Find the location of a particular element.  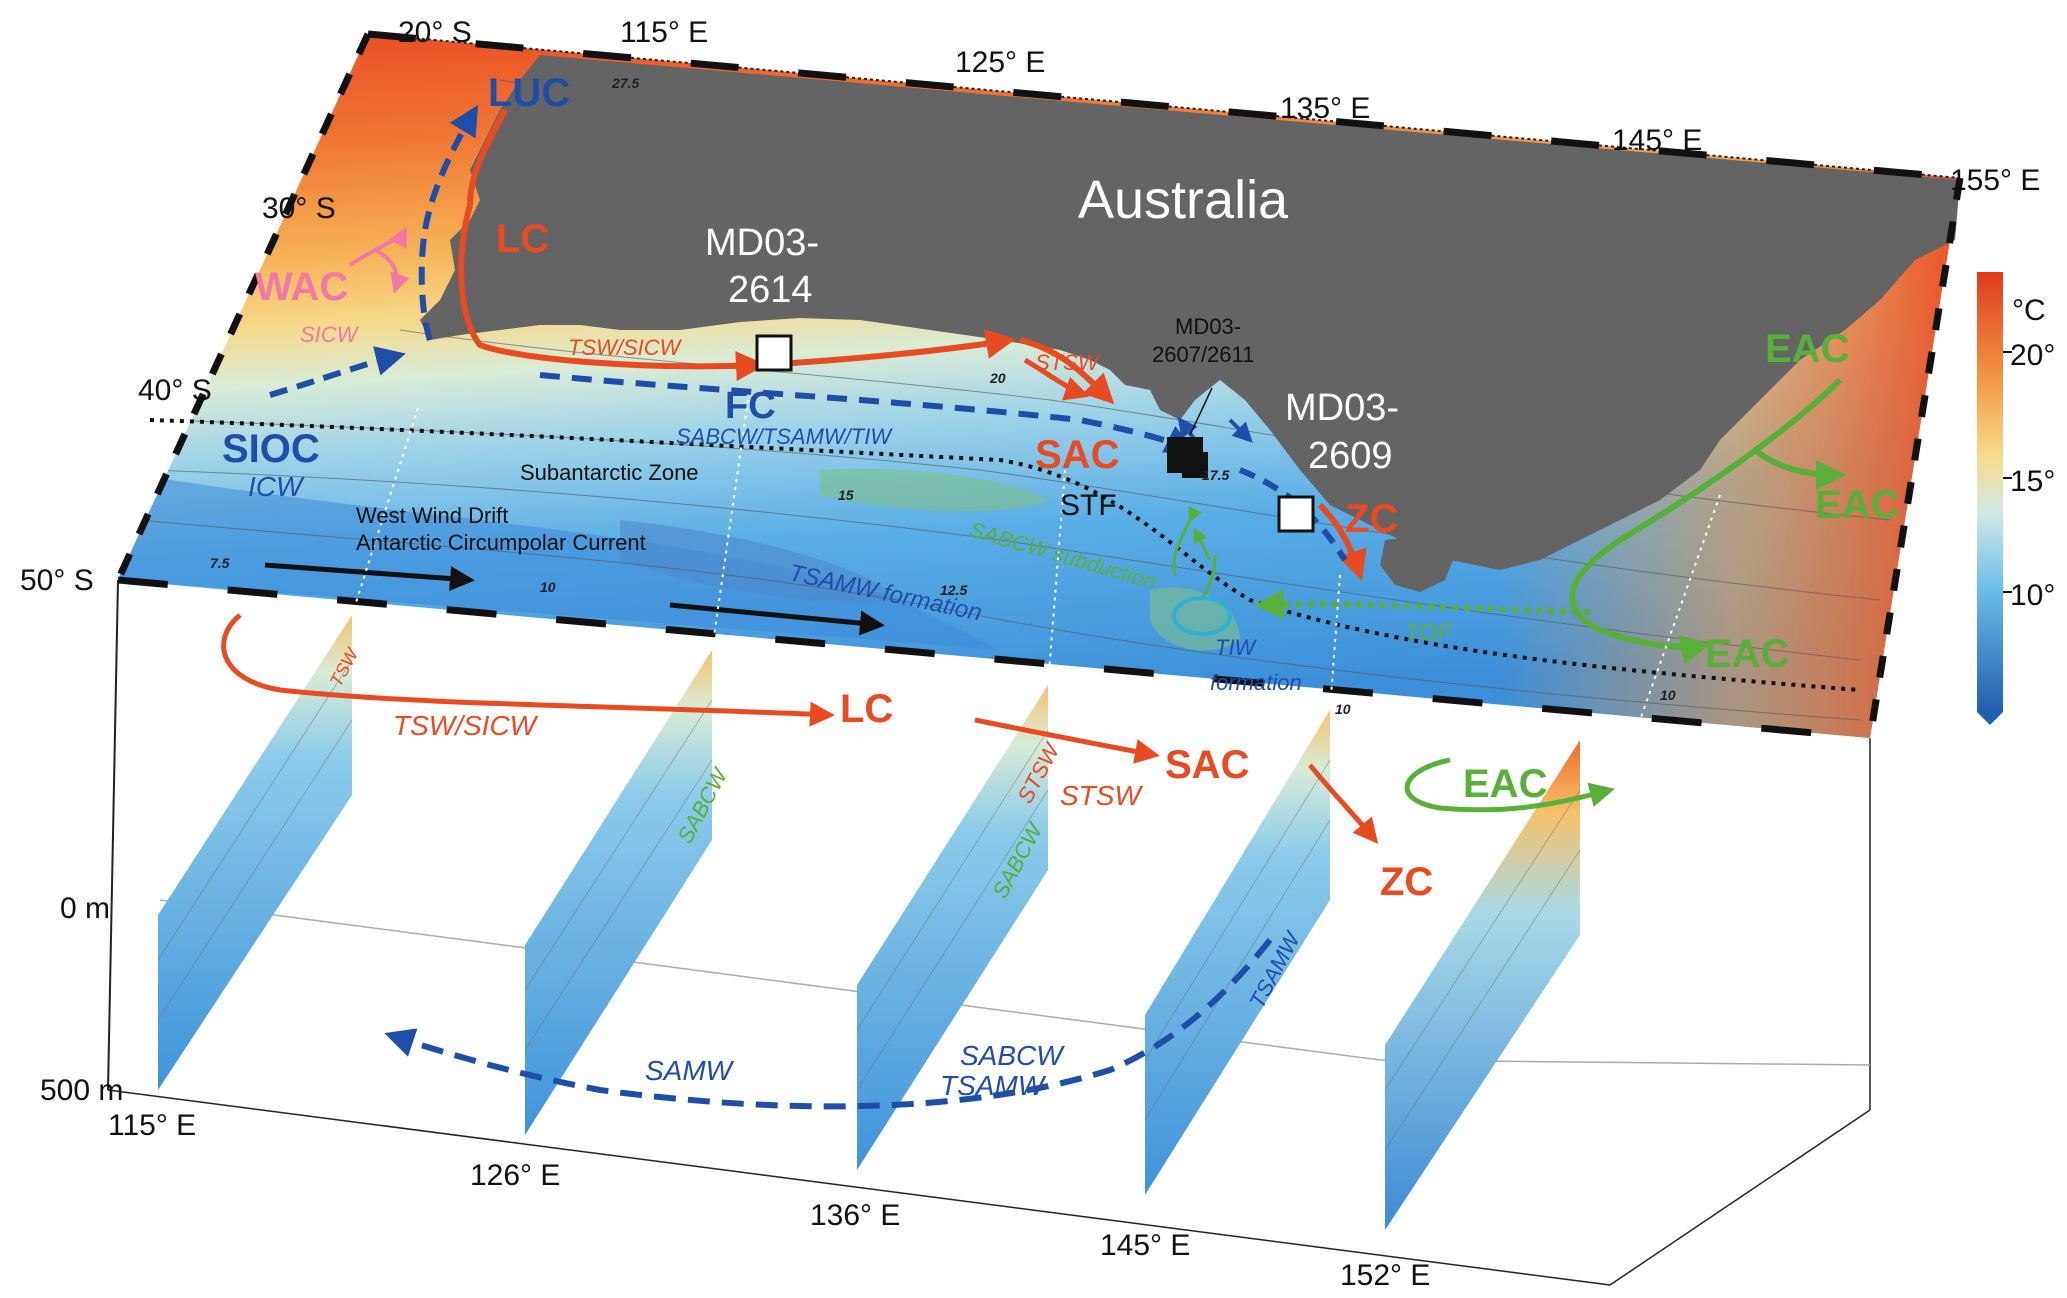

lon-136e-bottom: 136° E is located at coordinates (855, 1215).